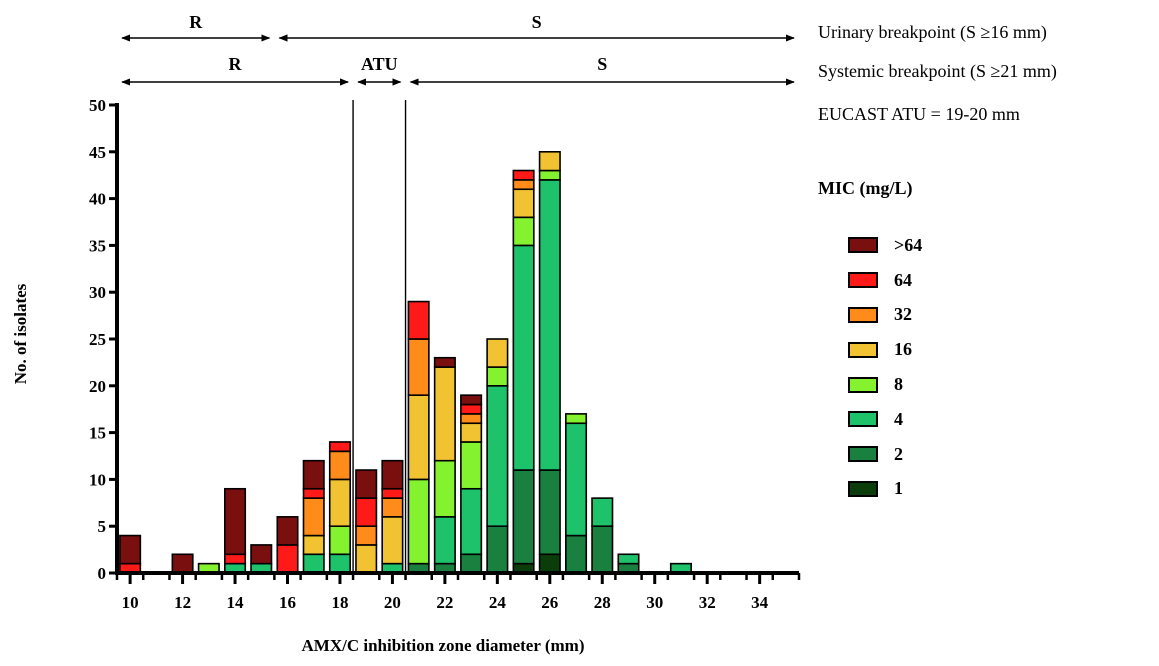  What do you see at coordinates (235, 521) in the screenshot?
I see `bar-segment-14mm-gt64` at bounding box center [235, 521].